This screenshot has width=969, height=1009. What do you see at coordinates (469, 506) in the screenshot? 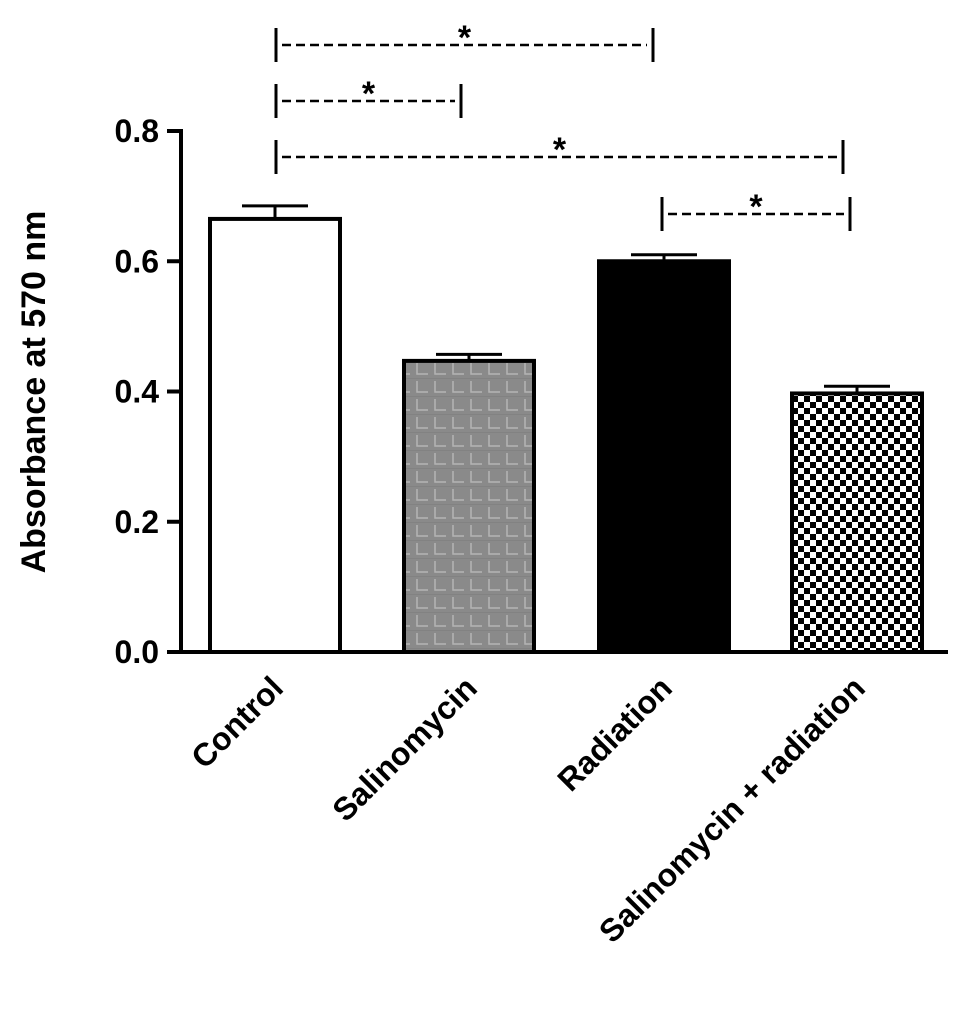
I see `bar-salinomycin` at bounding box center [469, 506].